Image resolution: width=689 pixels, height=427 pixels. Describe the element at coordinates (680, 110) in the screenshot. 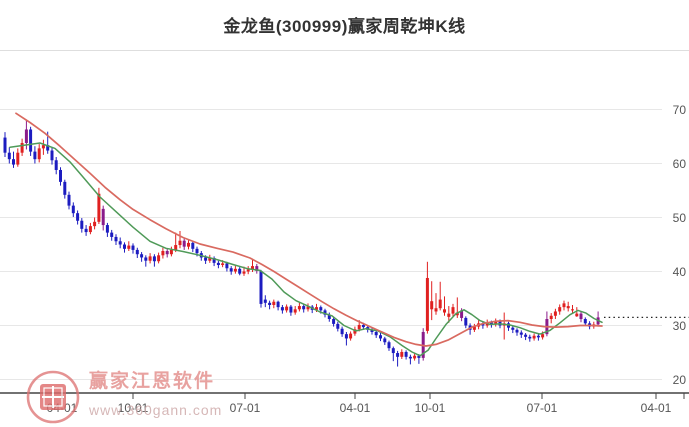

I see `y-tick-label: 70` at that location.